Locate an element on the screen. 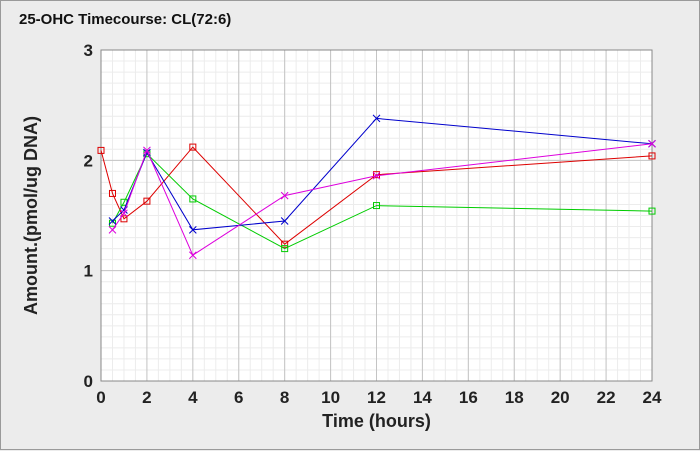 This screenshot has height=451, width=700. x-tick-label: 2 is located at coordinates (146, 397).